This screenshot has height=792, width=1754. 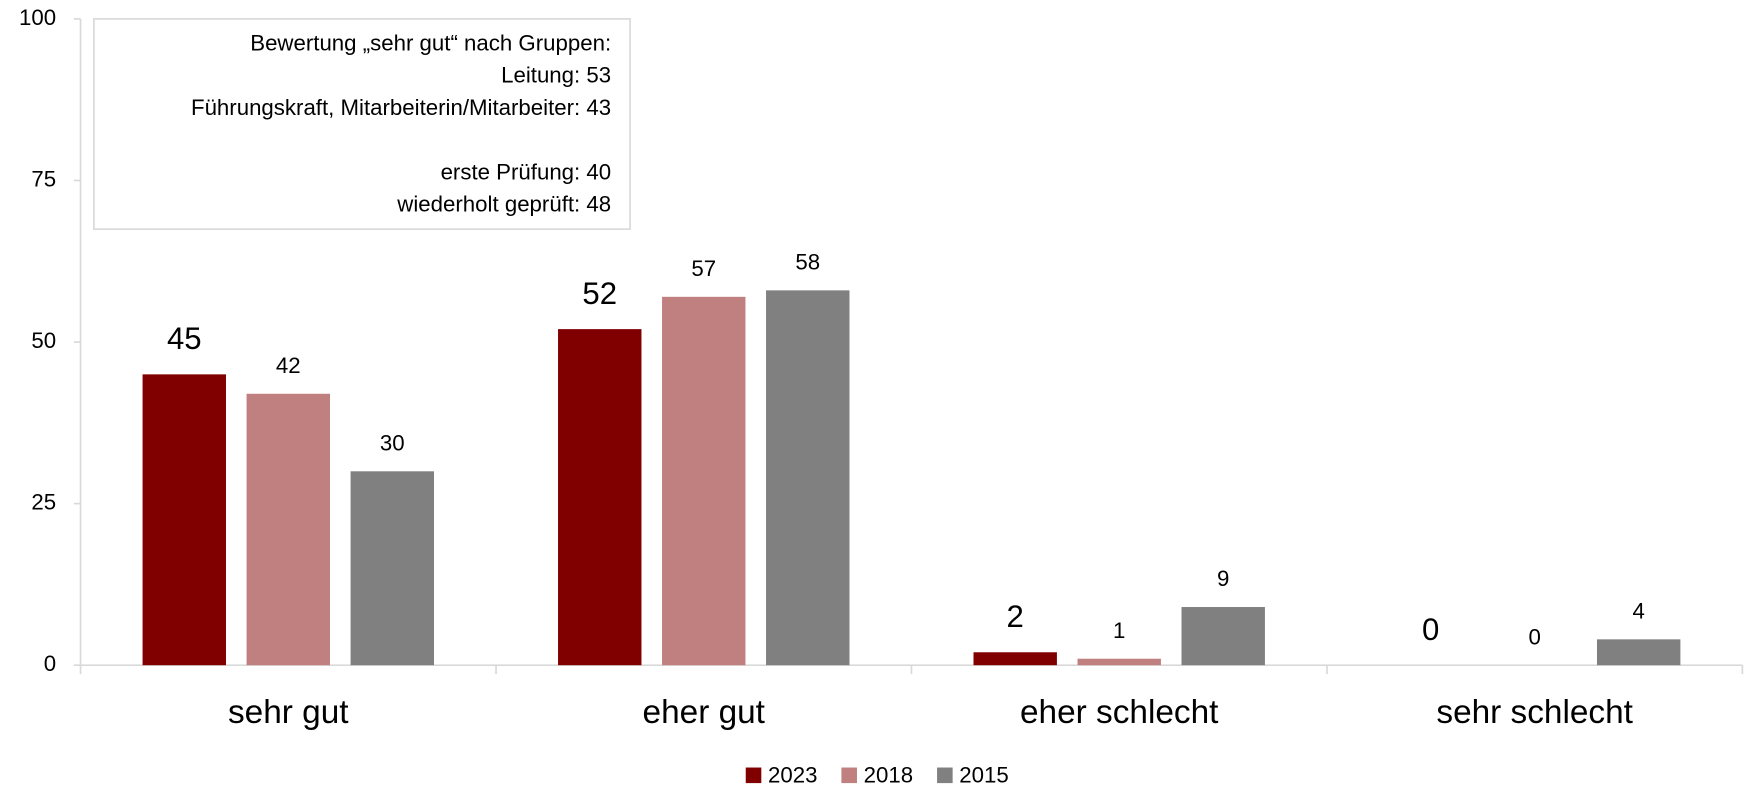 I want to click on data-label: 57, so click(x=703, y=268).